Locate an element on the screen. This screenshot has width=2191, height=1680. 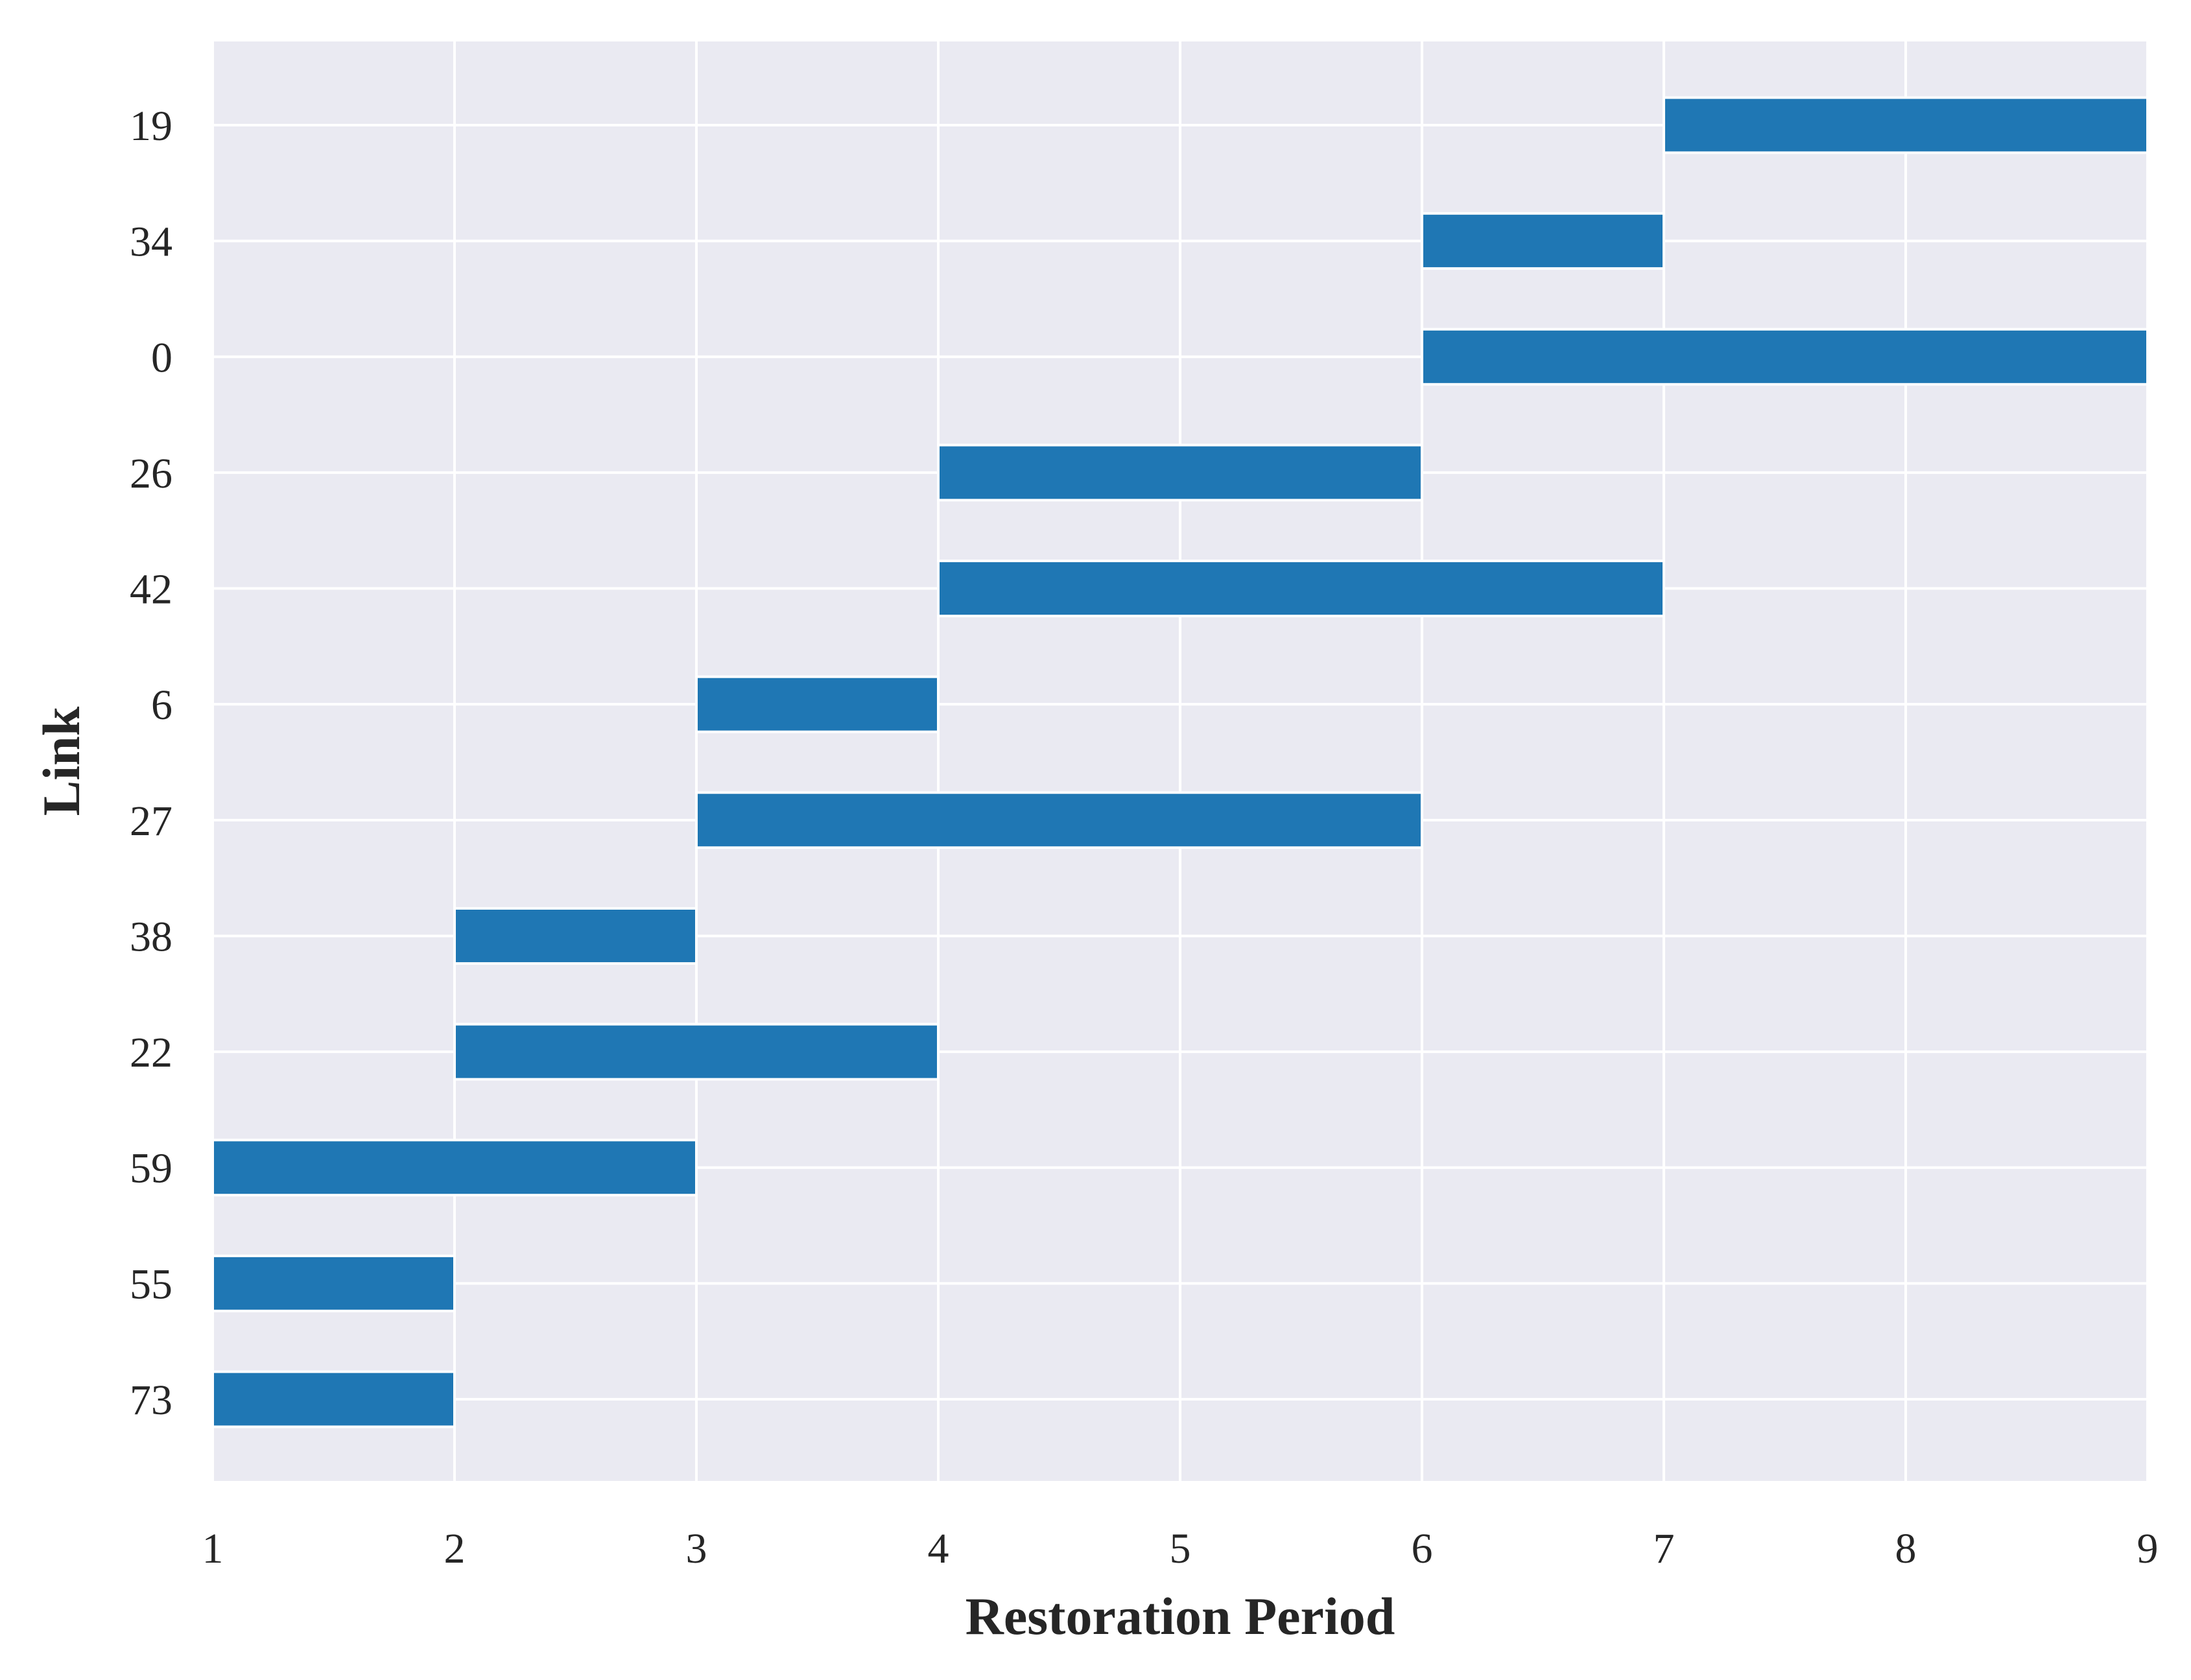
y-axis-label: Link is located at coordinates (61, 761).